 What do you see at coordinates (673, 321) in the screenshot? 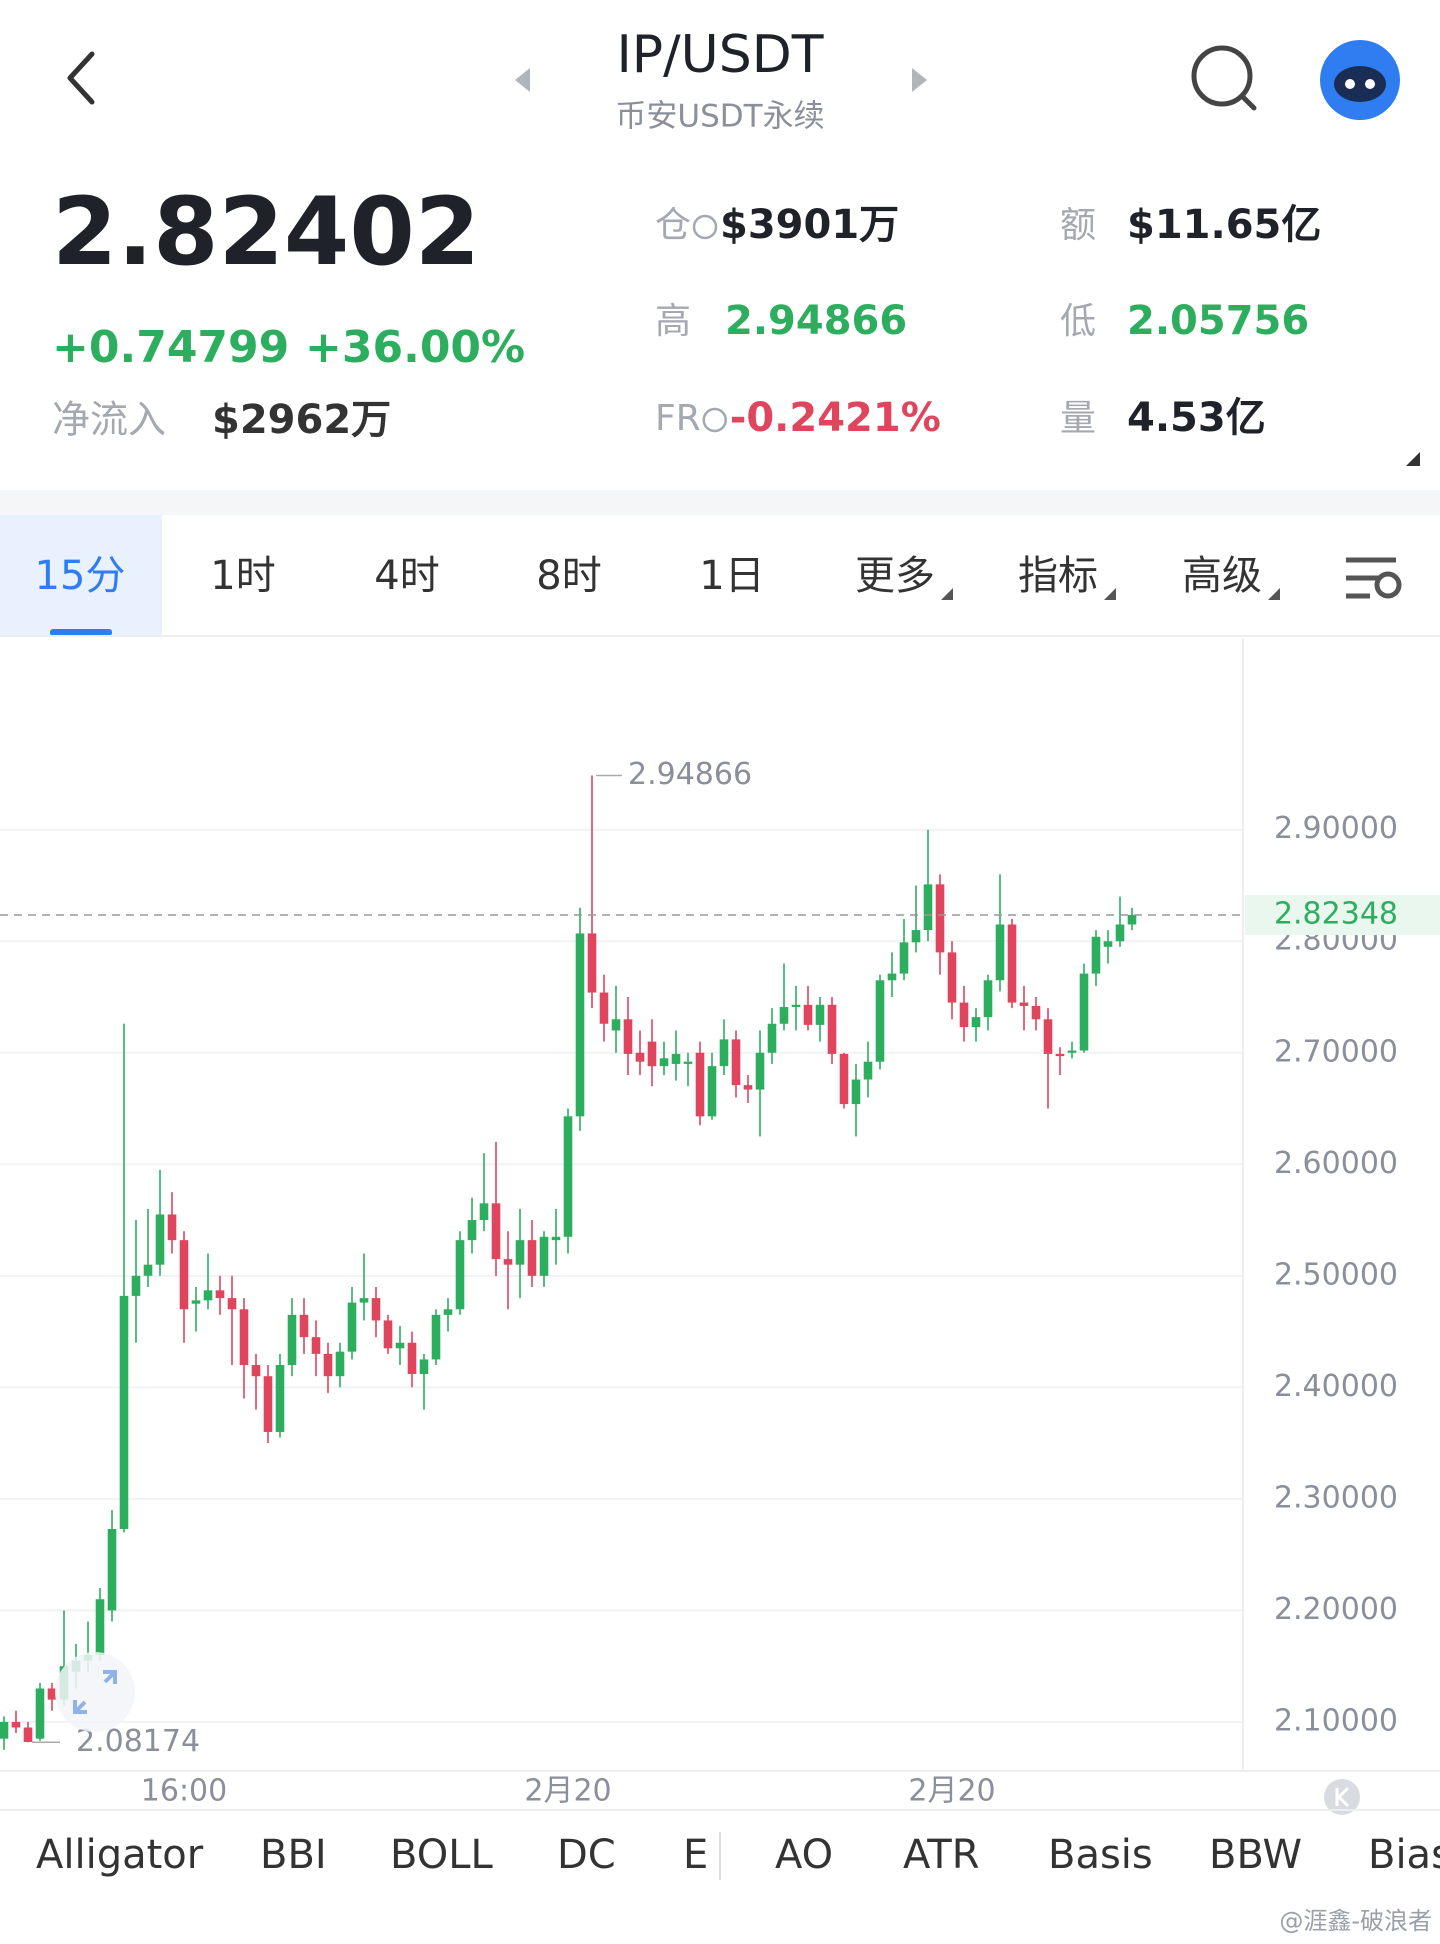
I see `stat-label: 高` at bounding box center [673, 321].